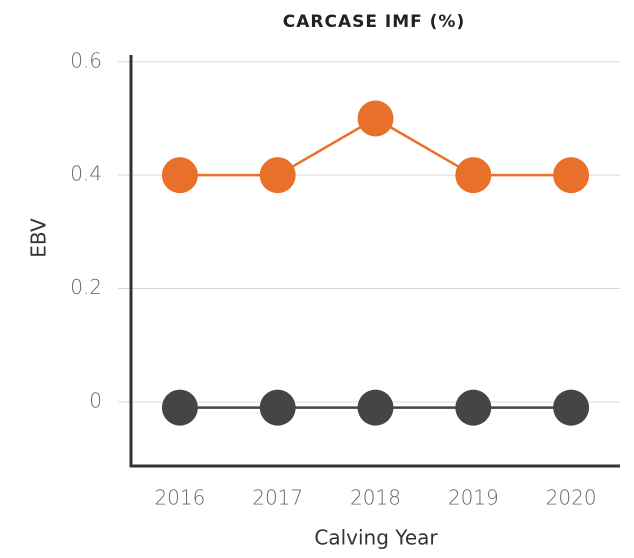  I want to click on y-tick-label: 0, so click(95, 400).